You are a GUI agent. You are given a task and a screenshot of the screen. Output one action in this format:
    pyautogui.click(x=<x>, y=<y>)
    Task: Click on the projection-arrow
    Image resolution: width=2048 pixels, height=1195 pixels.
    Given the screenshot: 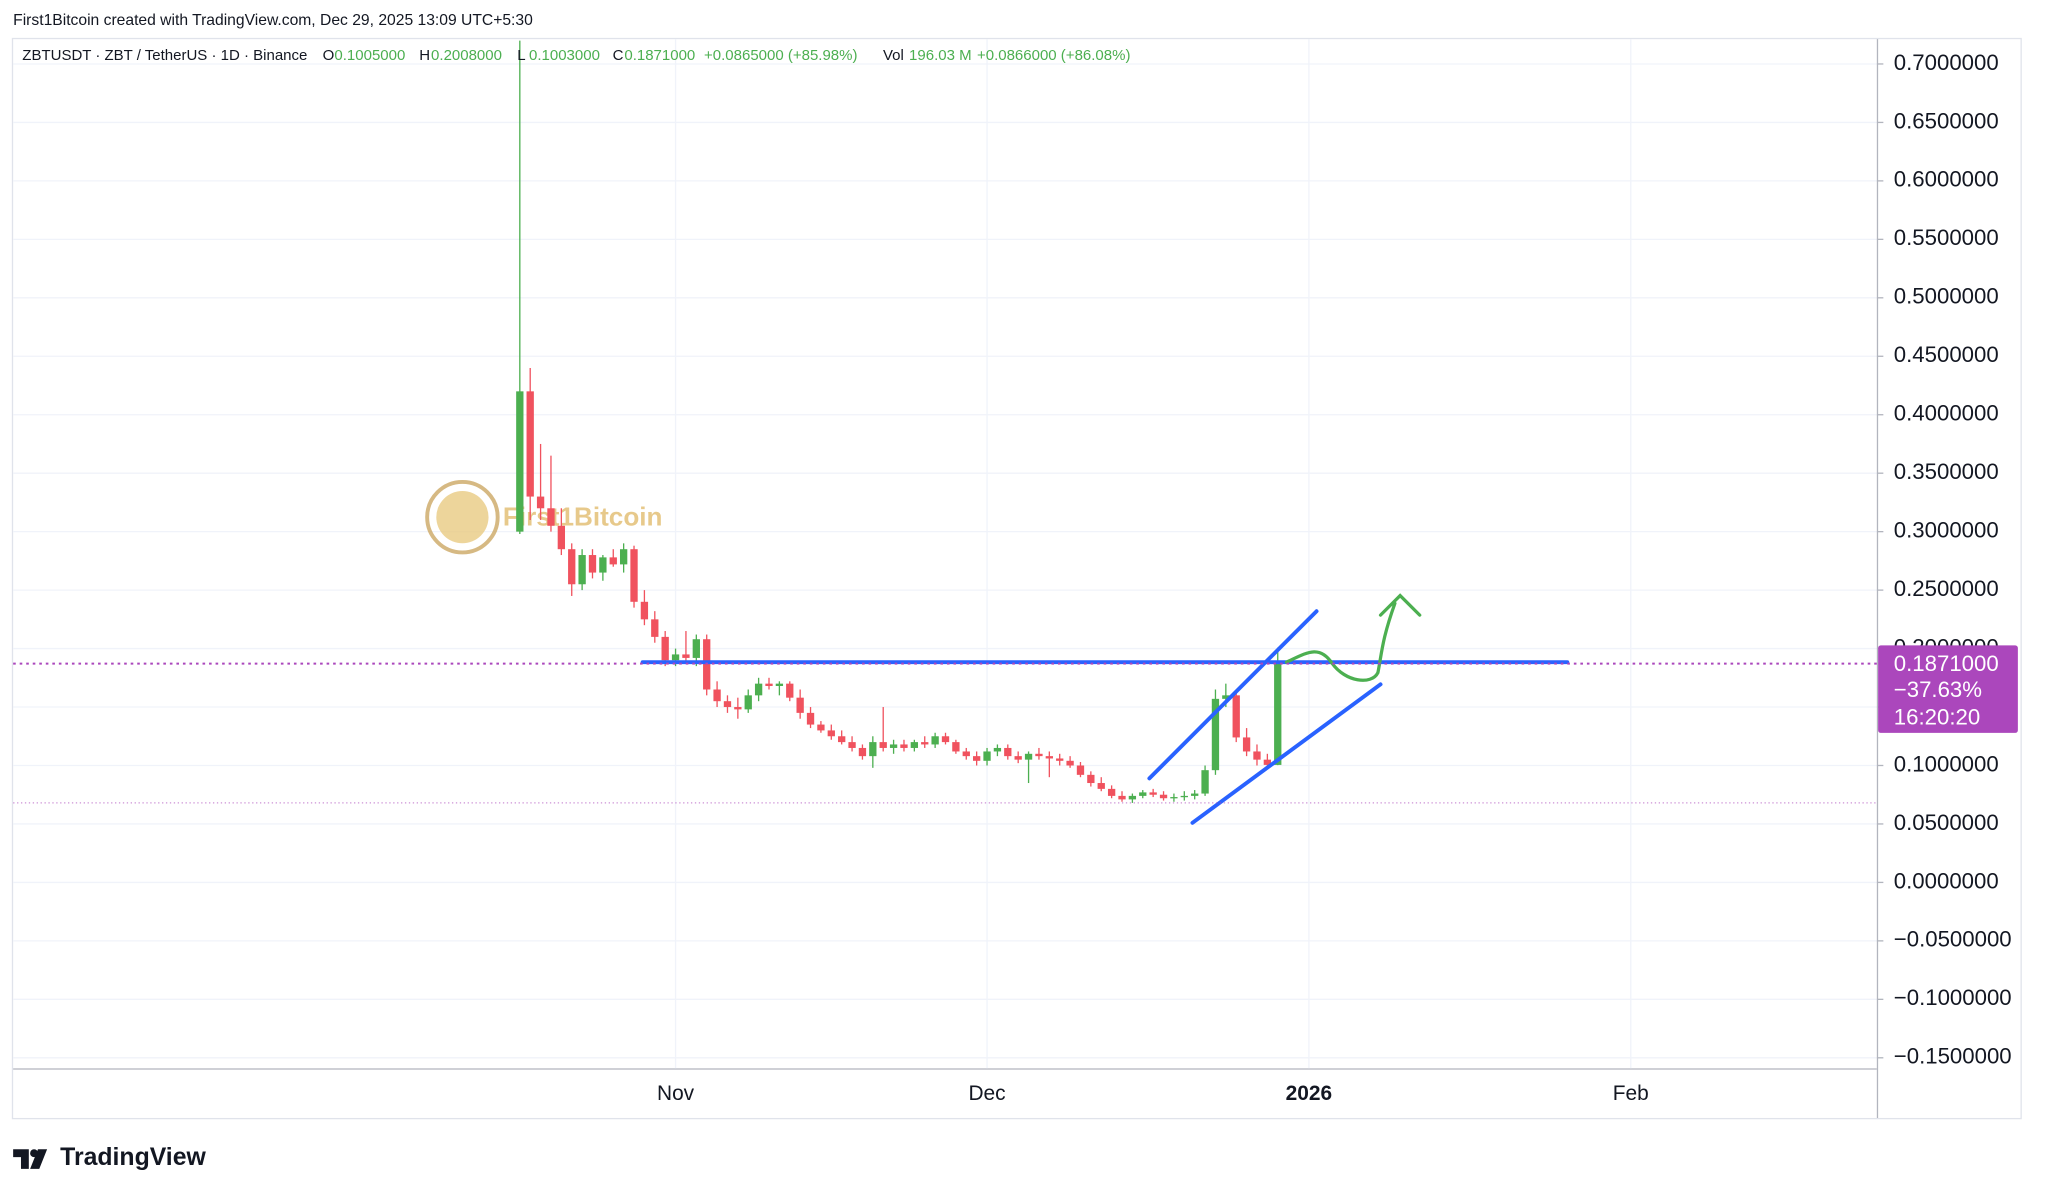 What is the action you would take?
    pyautogui.click(x=1353, y=637)
    